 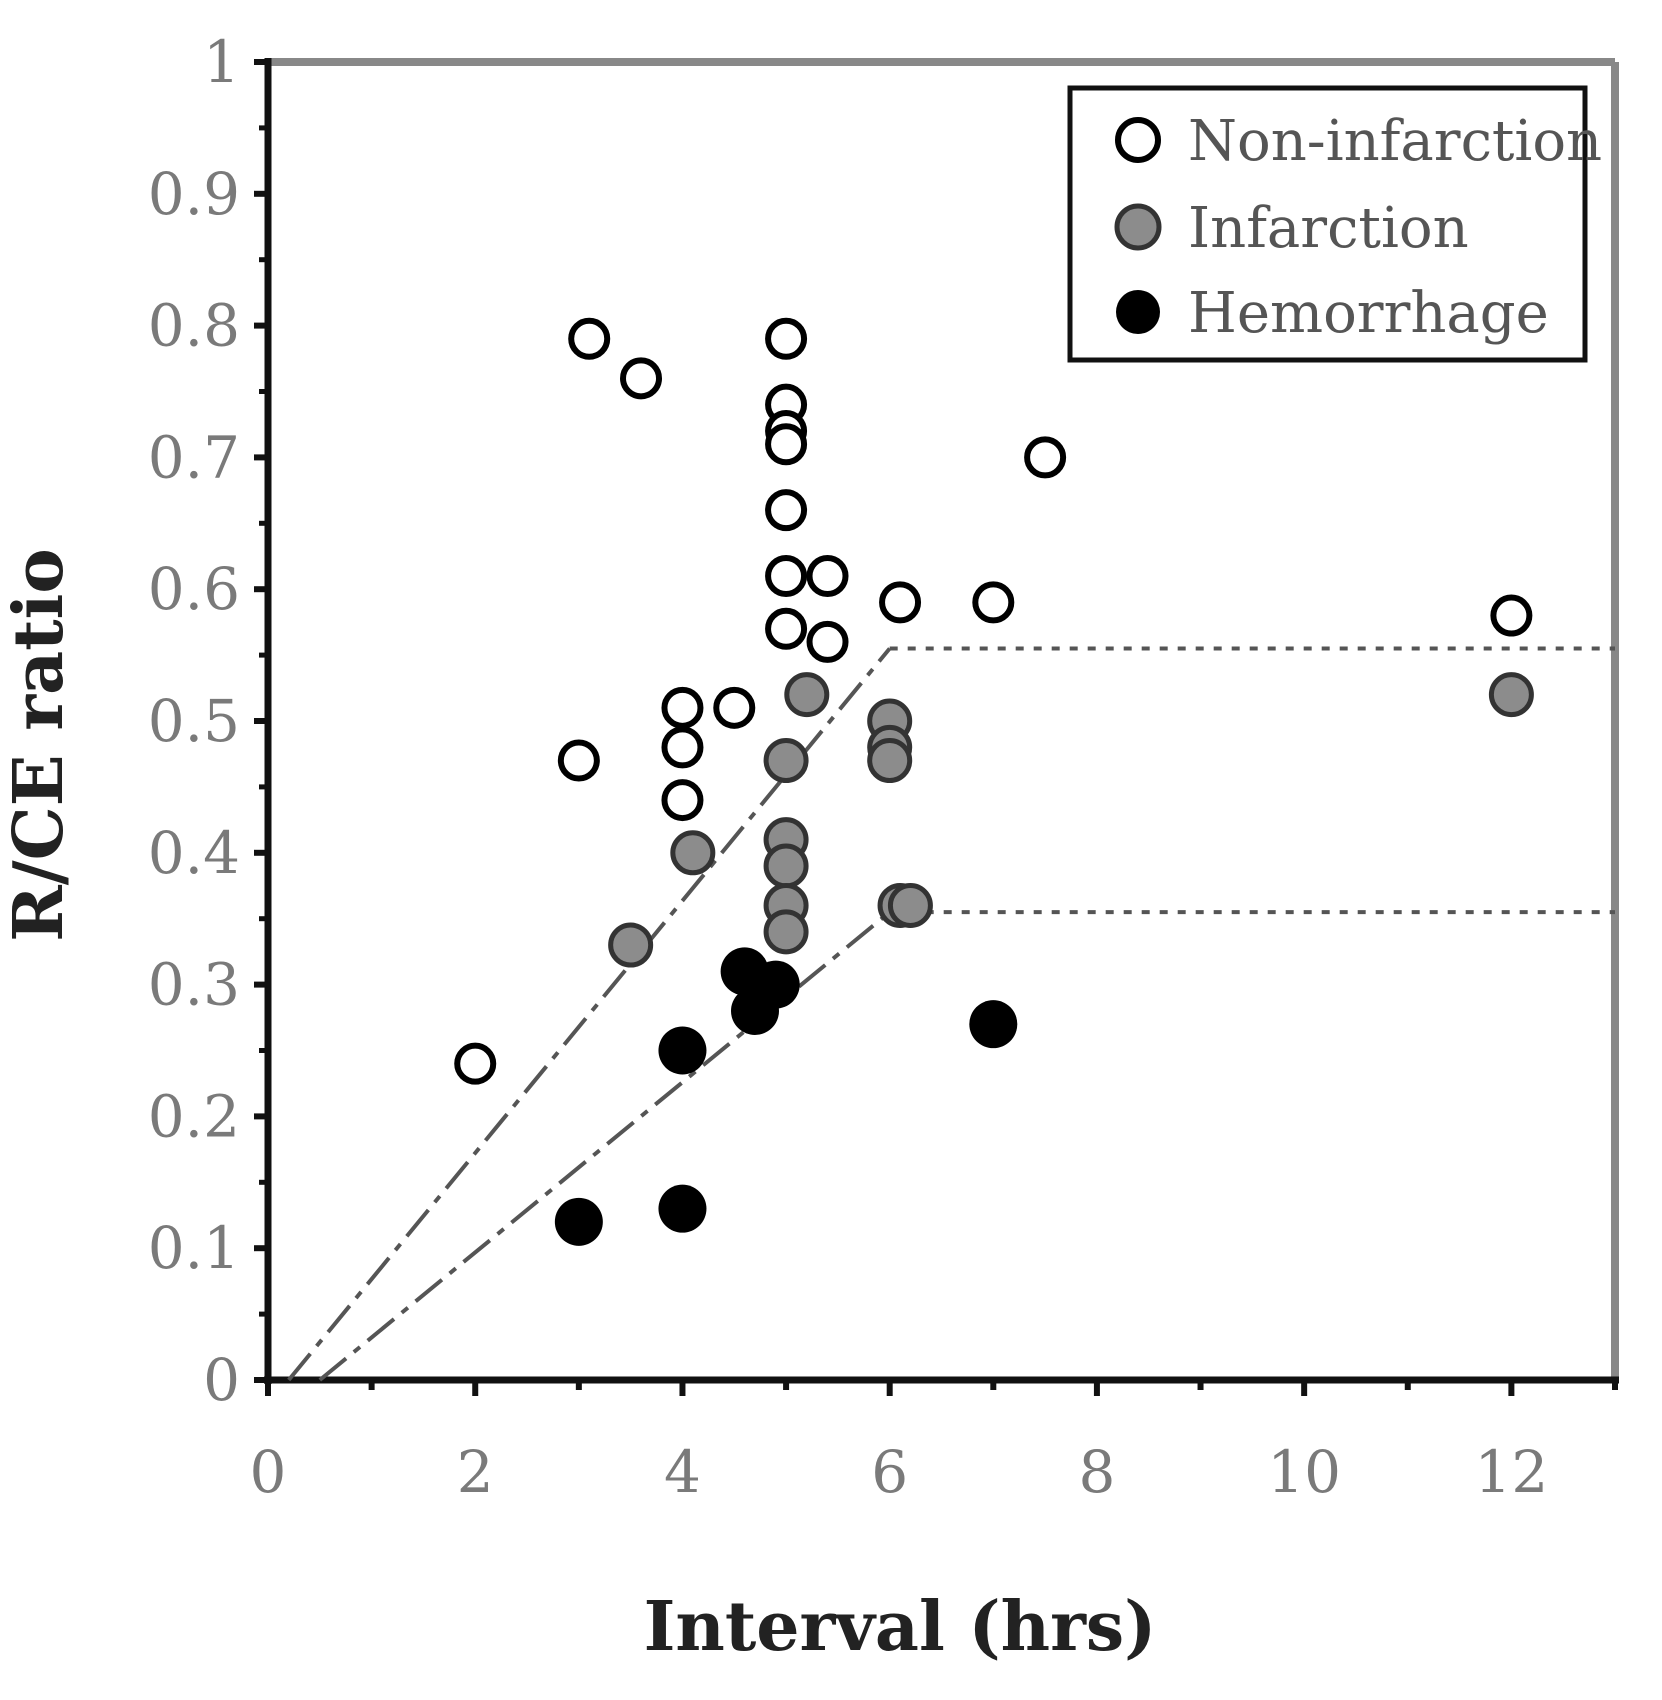 What do you see at coordinates (1304, 1472) in the screenshot?
I see `x-tick-label: 10` at bounding box center [1304, 1472].